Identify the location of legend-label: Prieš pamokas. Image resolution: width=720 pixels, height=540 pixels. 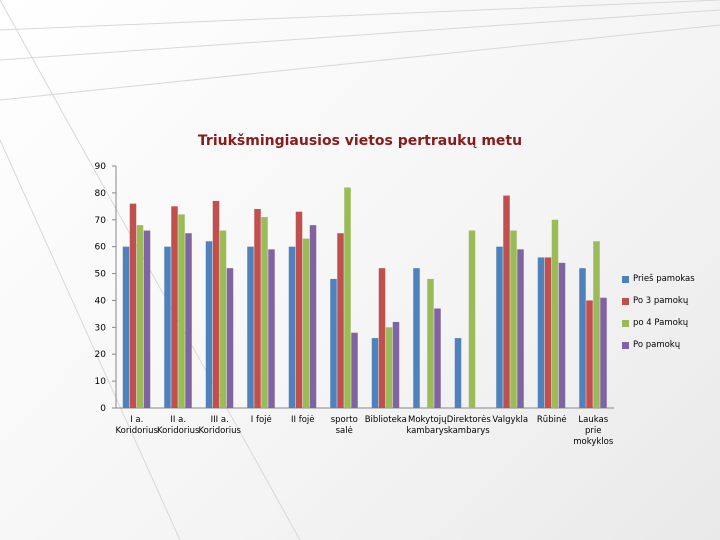
(664, 279).